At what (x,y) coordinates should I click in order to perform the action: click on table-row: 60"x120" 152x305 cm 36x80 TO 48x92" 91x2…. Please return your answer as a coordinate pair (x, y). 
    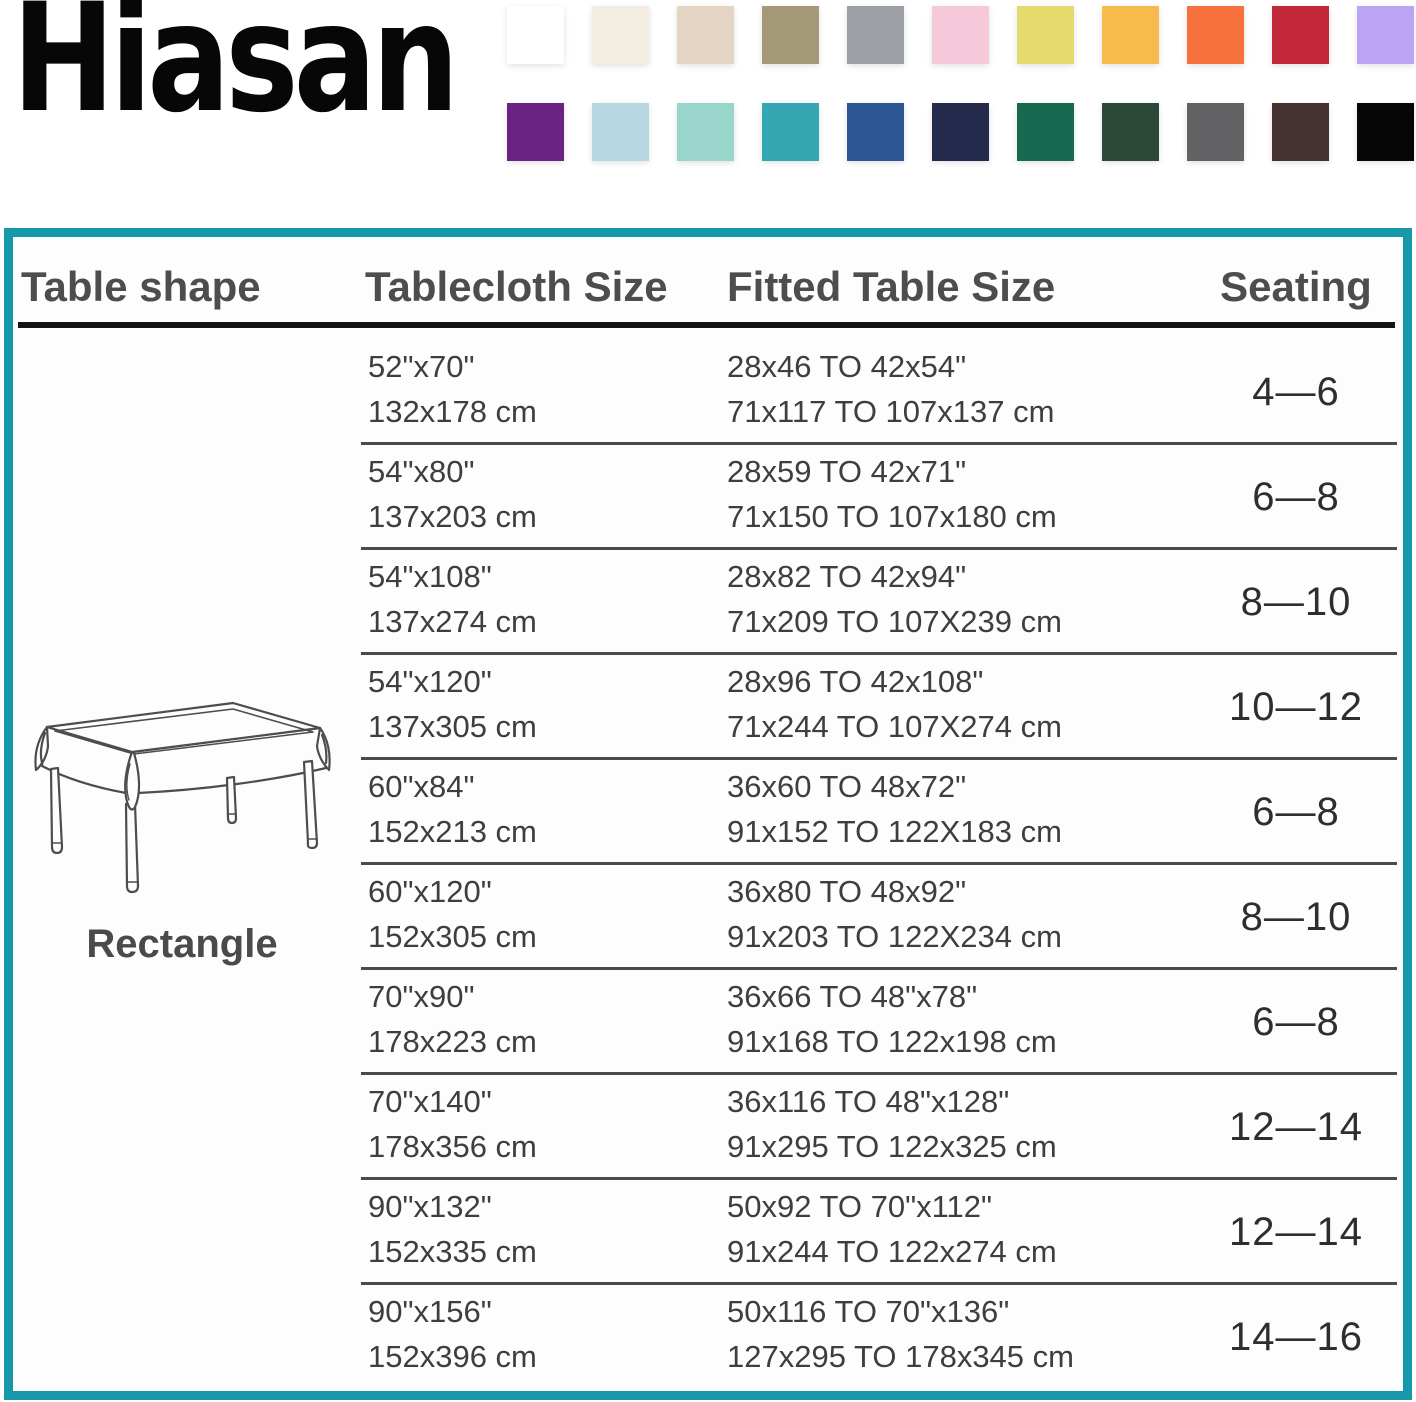
    Looking at the image, I should click on (708, 917).